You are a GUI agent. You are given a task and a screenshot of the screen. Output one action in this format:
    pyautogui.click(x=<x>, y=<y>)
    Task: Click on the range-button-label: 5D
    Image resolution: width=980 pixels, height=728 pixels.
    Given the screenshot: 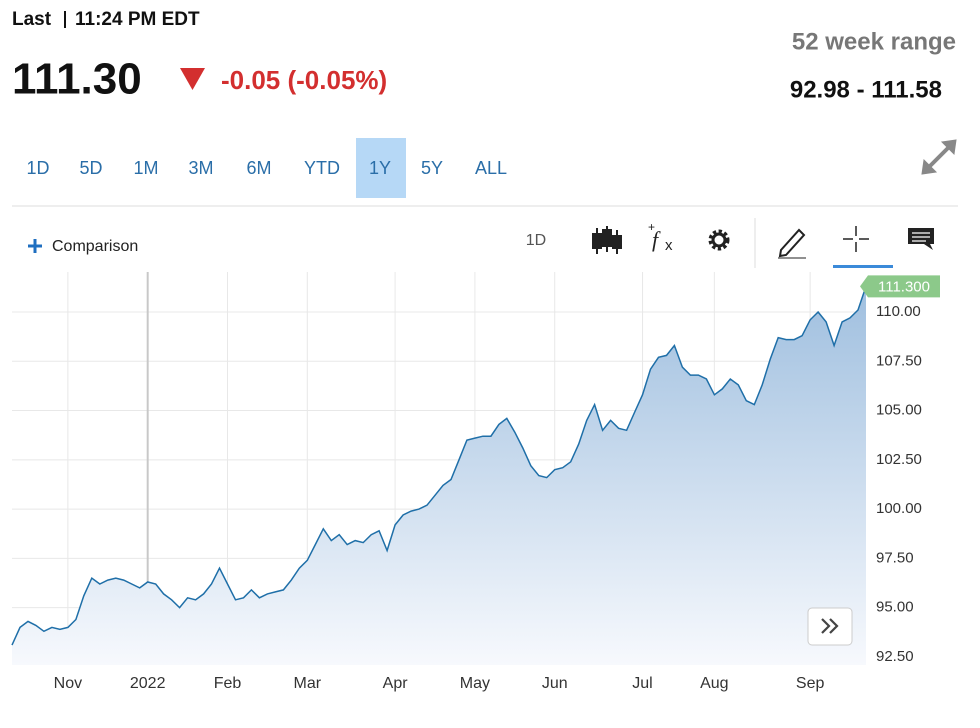 What is the action you would take?
    pyautogui.click(x=90, y=168)
    